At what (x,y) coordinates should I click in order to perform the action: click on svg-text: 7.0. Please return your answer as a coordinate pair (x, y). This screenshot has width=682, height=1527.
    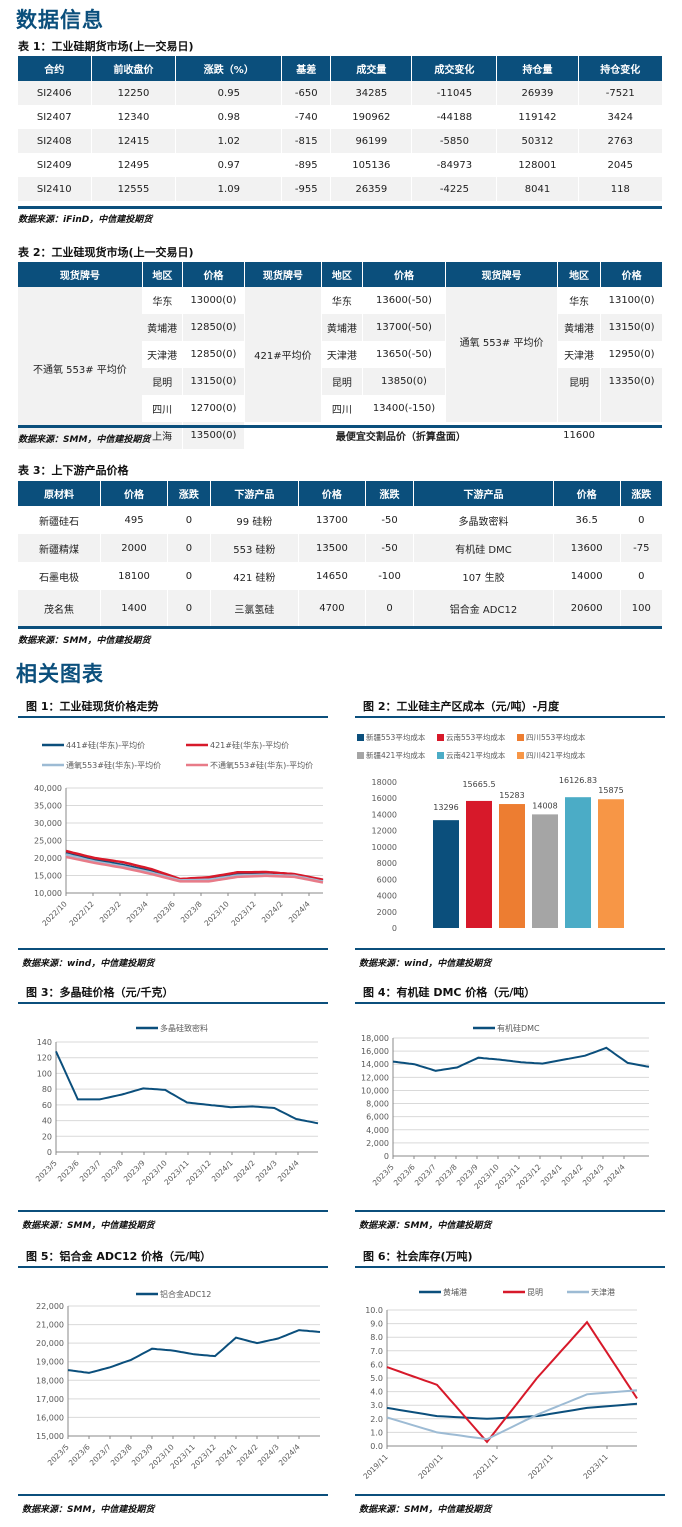
    Looking at the image, I should click on (376, 1351).